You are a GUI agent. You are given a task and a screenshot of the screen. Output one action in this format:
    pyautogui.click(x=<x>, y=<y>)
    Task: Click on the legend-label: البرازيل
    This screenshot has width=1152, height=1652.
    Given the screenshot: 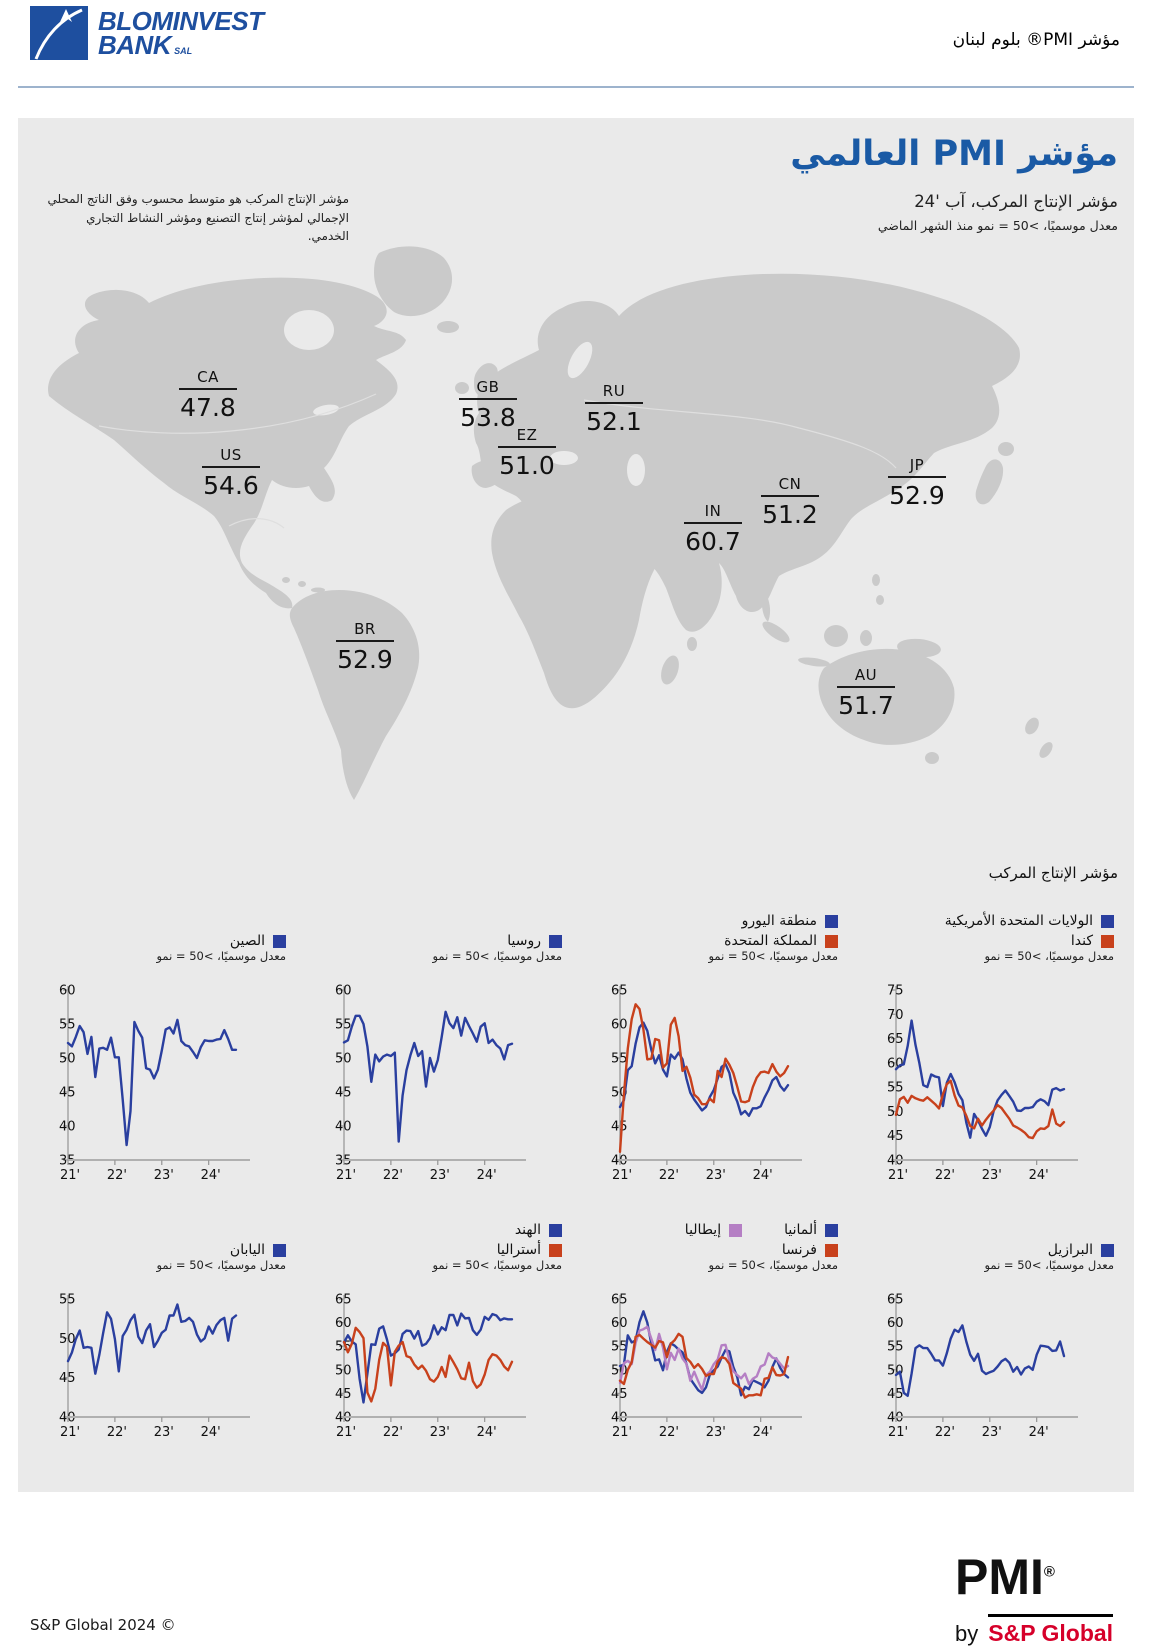 What is the action you would take?
    pyautogui.click(x=1070, y=1250)
    